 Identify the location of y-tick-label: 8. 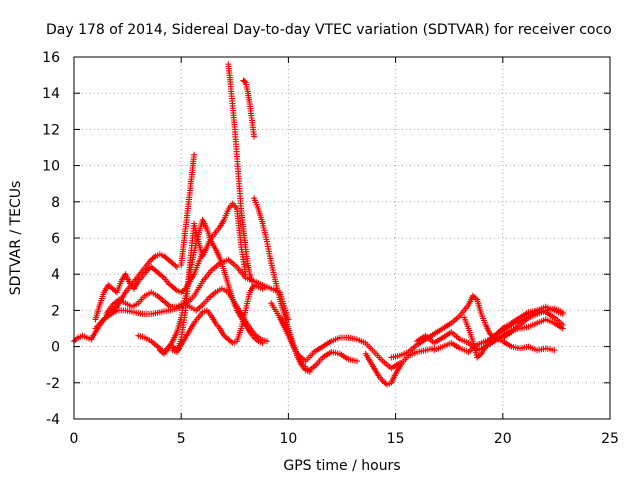
(55, 203).